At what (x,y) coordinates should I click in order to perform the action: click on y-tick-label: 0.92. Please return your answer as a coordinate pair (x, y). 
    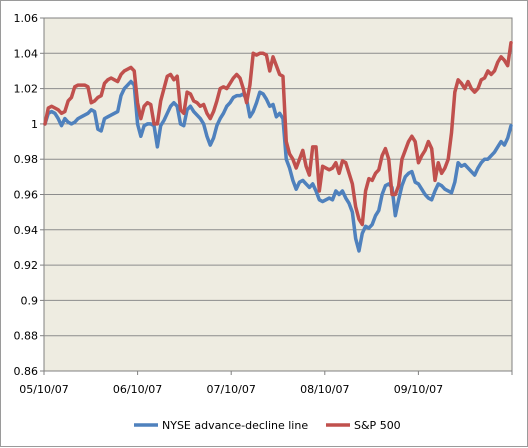
    Looking at the image, I should click on (26, 265).